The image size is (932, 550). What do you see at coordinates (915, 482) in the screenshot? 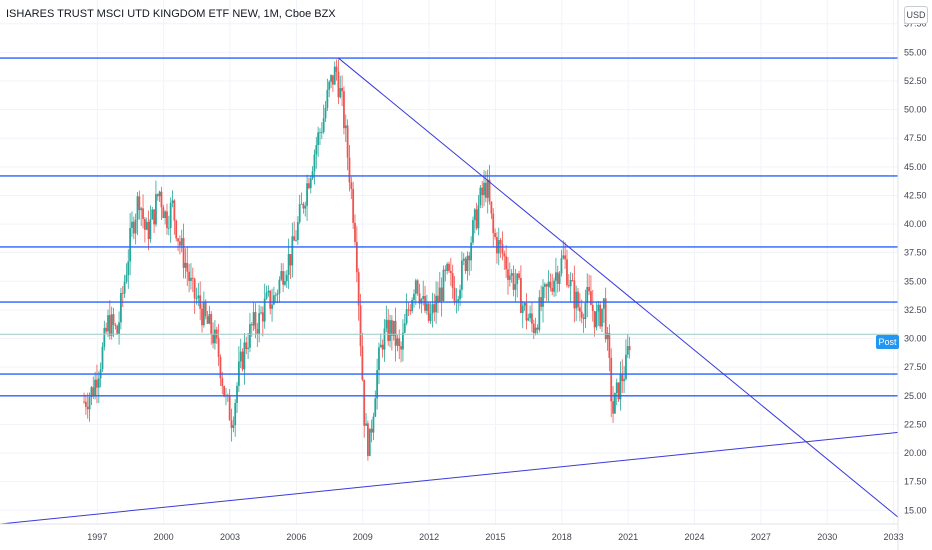
I see `y-tick-label: 17.50` at bounding box center [915, 482].